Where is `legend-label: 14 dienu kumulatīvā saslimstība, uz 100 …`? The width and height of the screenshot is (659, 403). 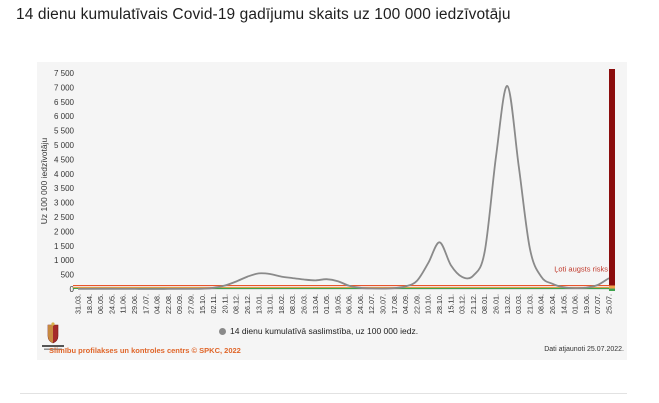
legend-label: 14 dienu kumulatīvā saslimstība, uz 100 … is located at coordinates (324, 331).